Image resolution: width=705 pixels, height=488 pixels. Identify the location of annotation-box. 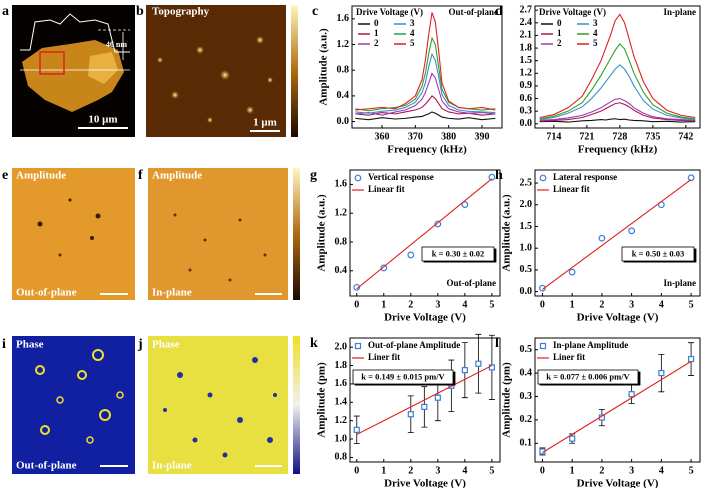
(658, 254).